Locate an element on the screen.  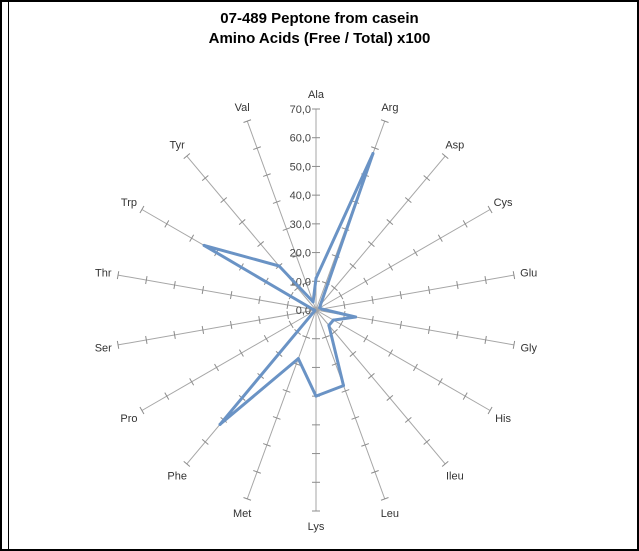
category-label: Ser is located at coordinates (103, 349).